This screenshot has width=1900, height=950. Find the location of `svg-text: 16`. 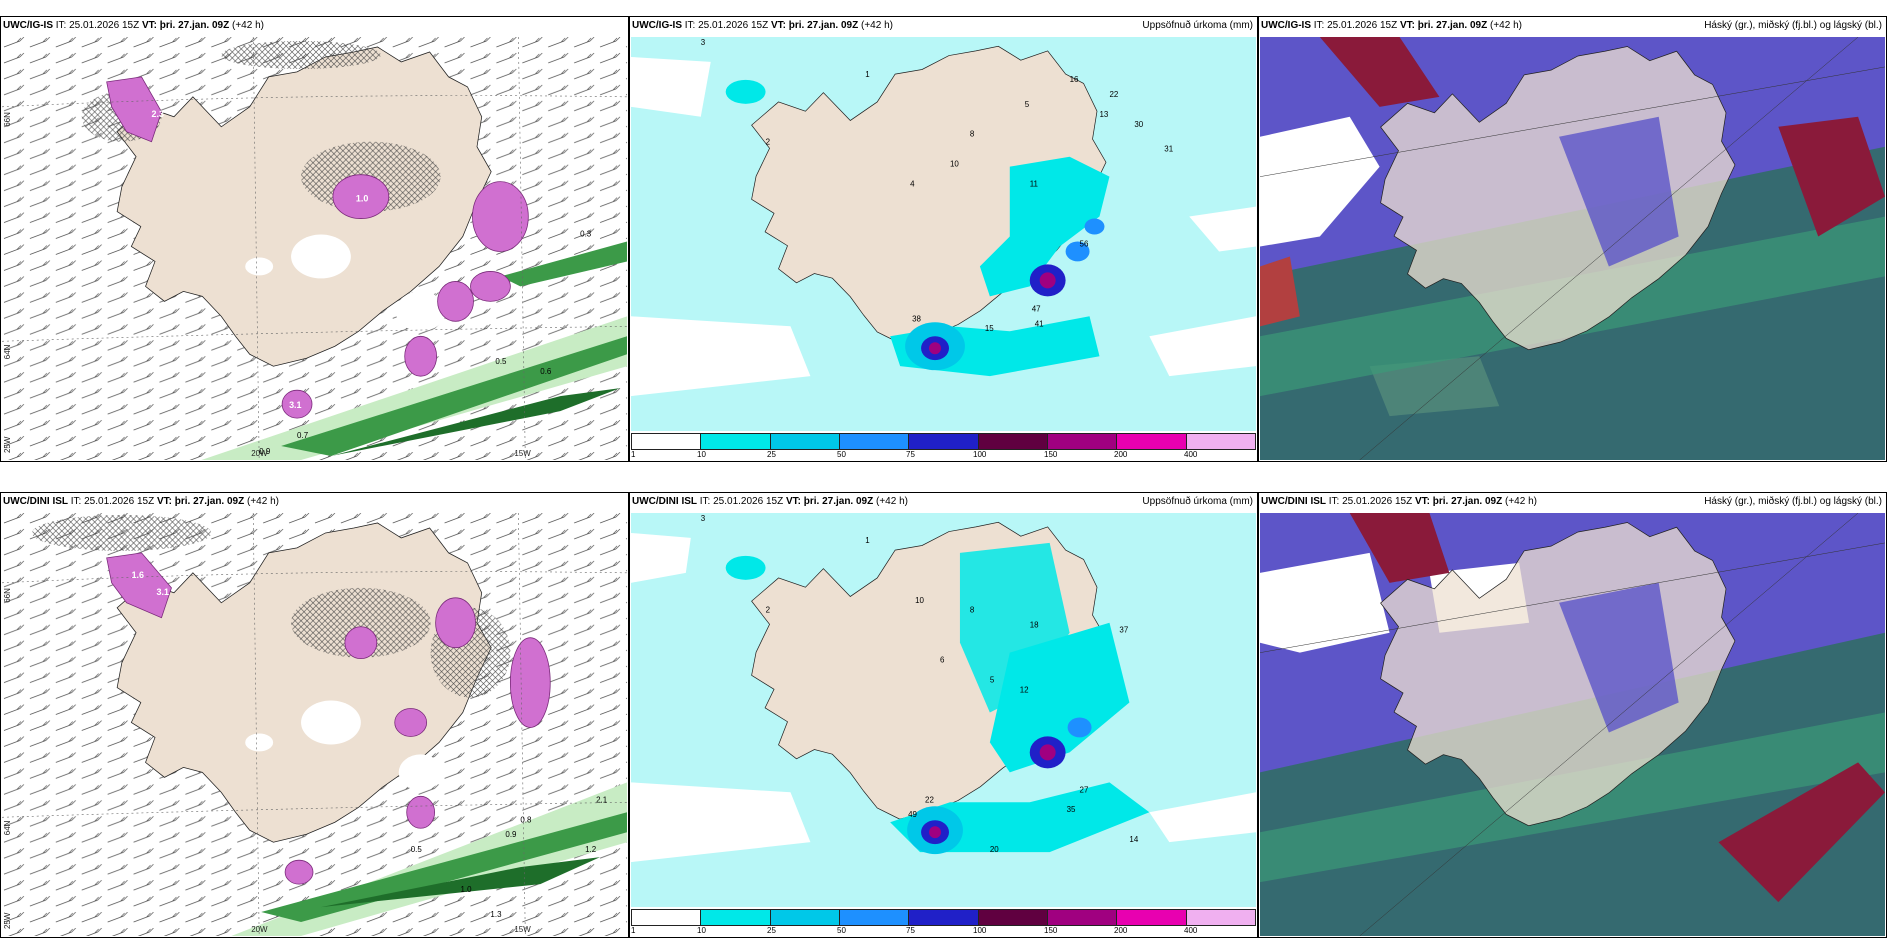

svg-text: 16 is located at coordinates (1074, 79).